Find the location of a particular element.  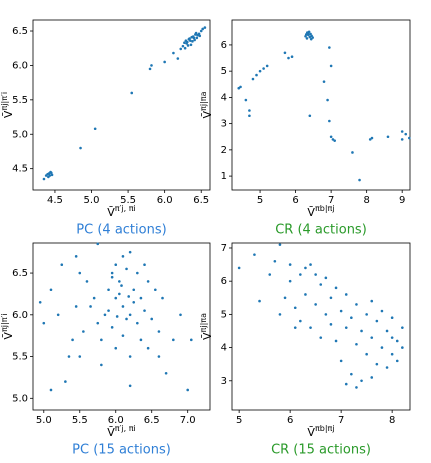

x-tick-label: 5 is located at coordinates (239, 420).